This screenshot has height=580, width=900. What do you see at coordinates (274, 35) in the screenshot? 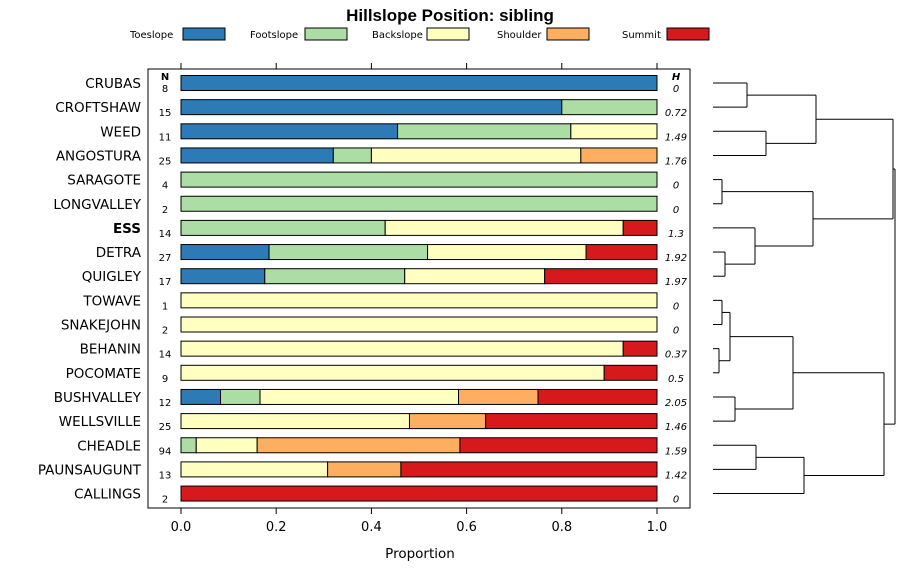
I see `legend-label-footslope: Footslope` at bounding box center [274, 35].